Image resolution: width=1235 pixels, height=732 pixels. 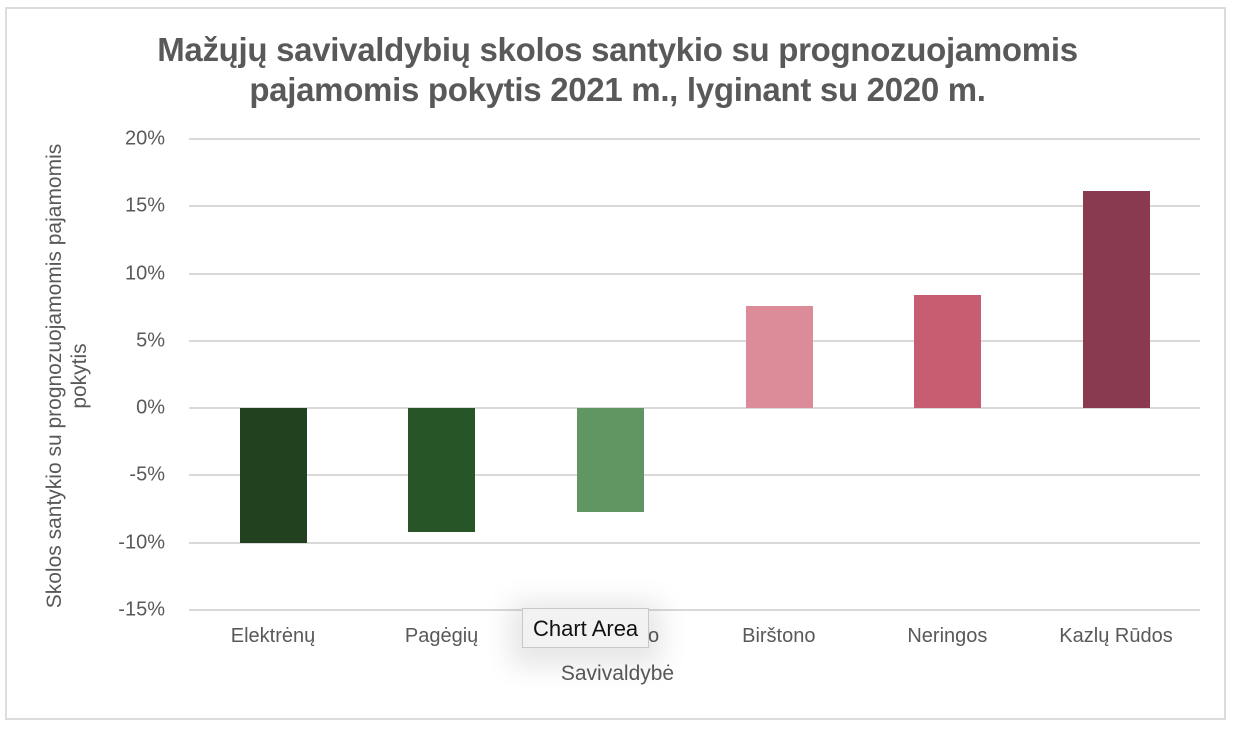 What do you see at coordinates (141, 609) in the screenshot?
I see `y-tick-label: -15%` at bounding box center [141, 609].